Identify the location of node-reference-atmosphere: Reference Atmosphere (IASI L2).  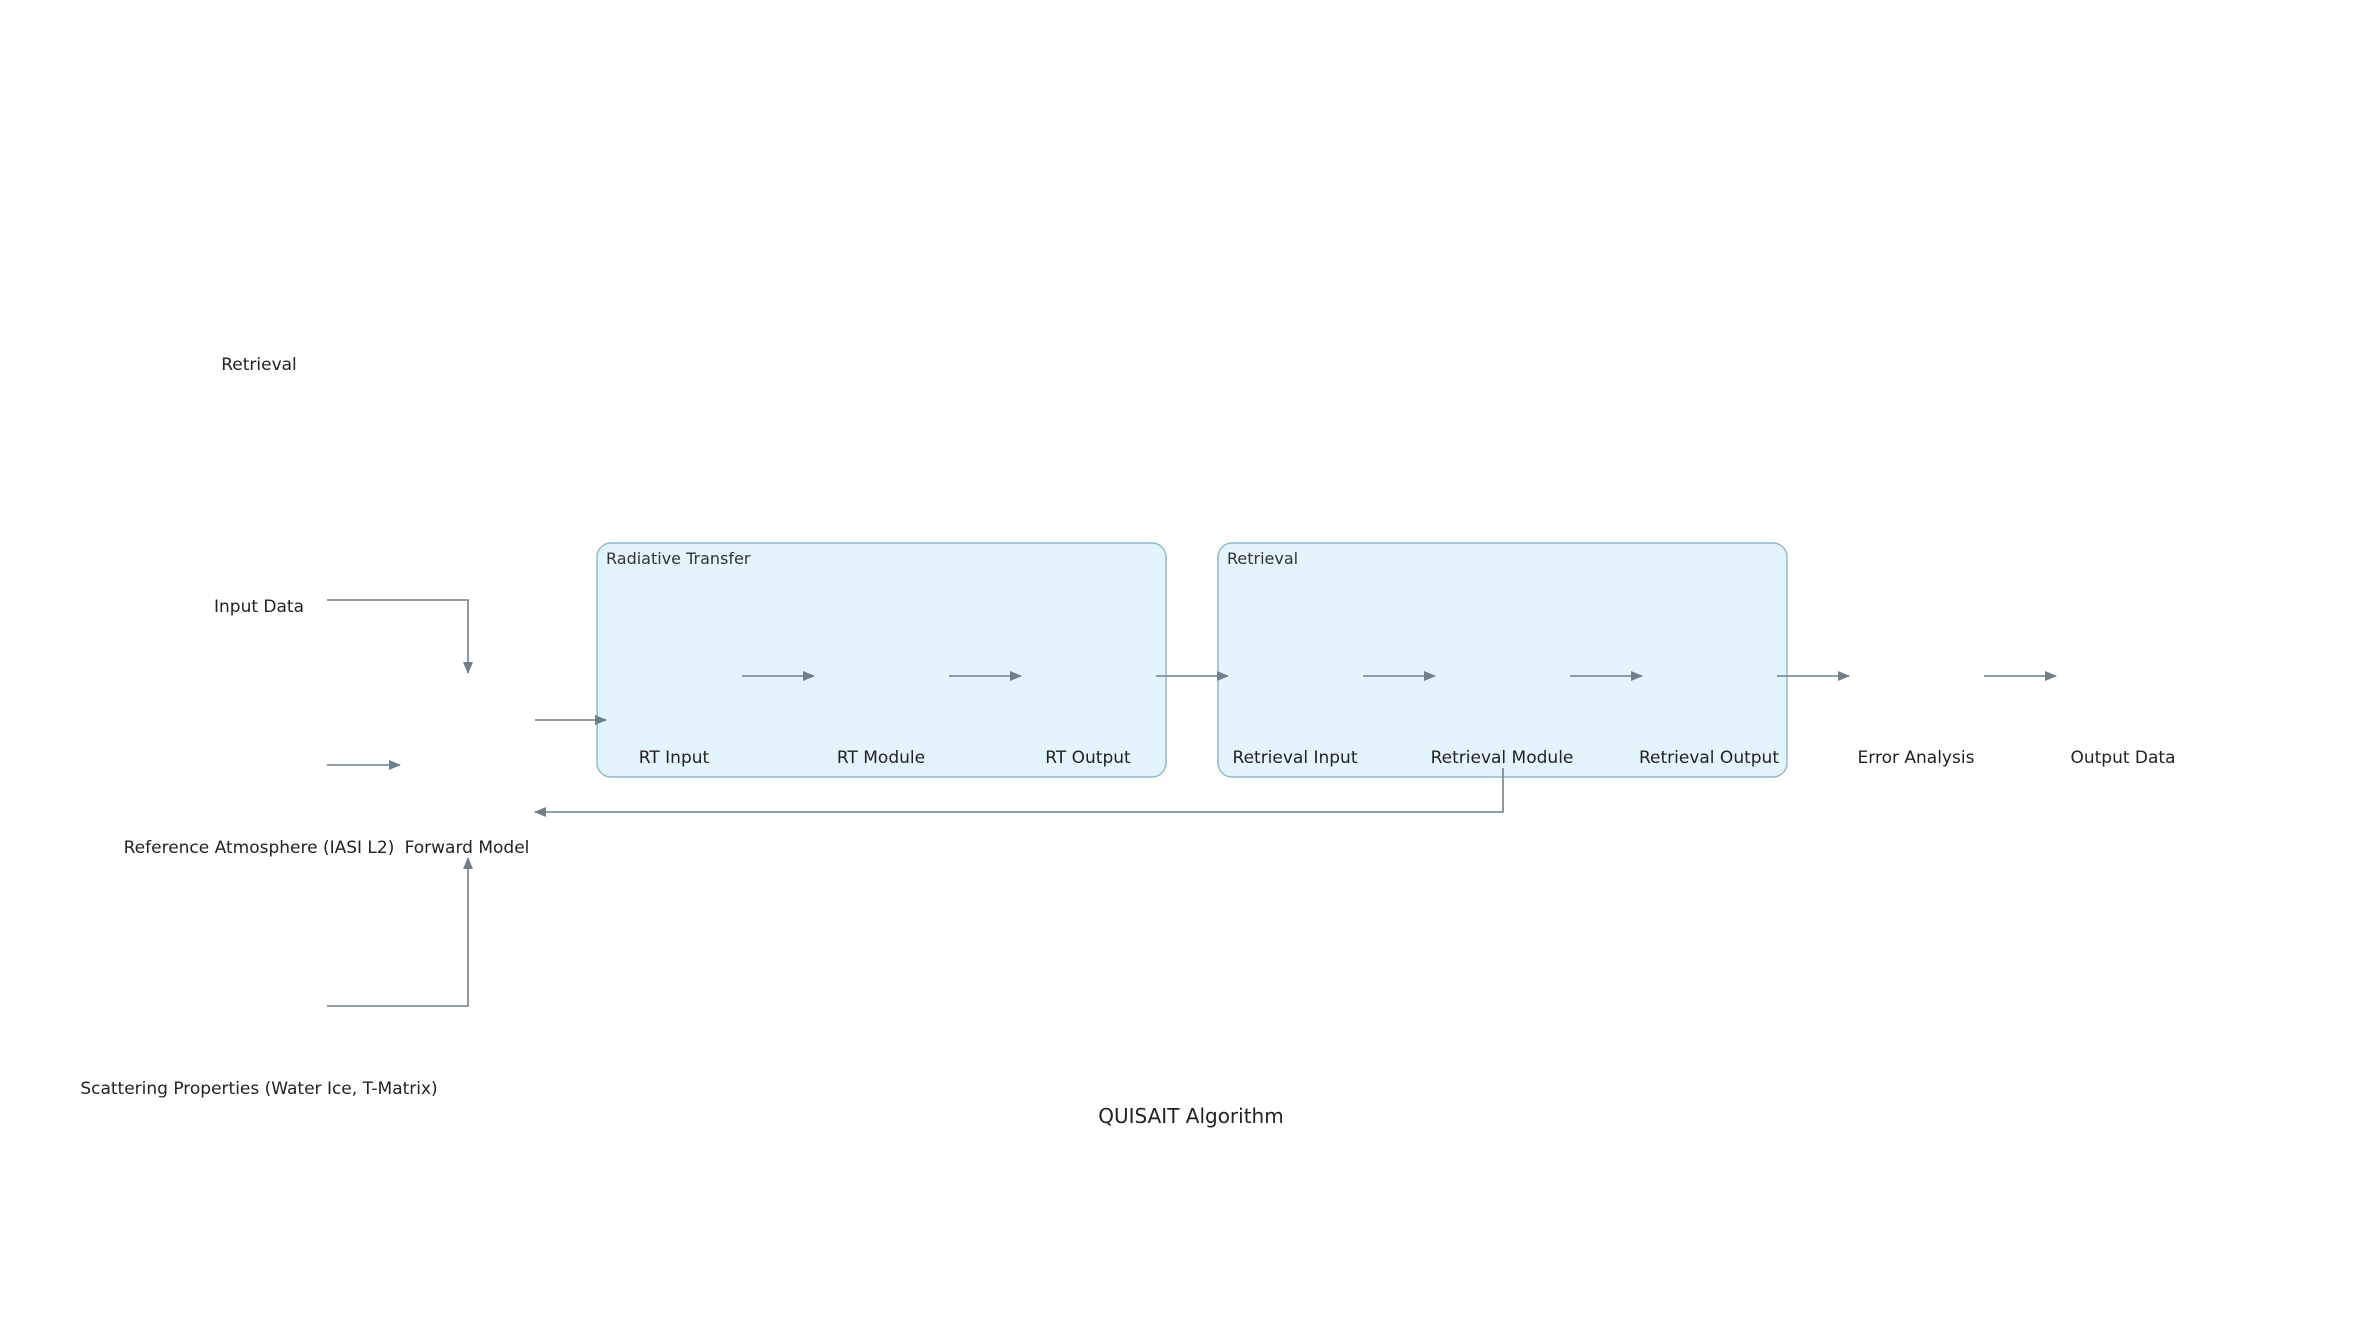
(259, 848).